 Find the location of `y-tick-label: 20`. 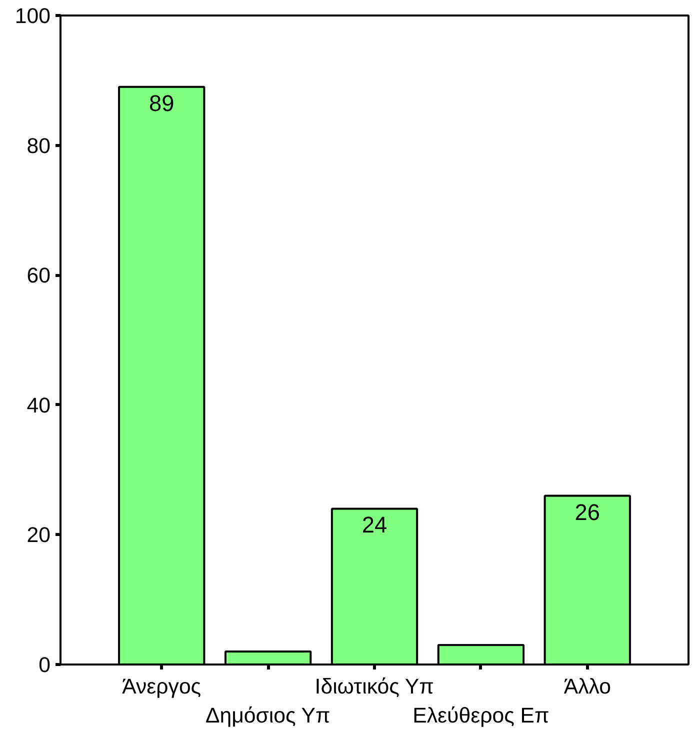

y-tick-label: 20 is located at coordinates (38, 535).